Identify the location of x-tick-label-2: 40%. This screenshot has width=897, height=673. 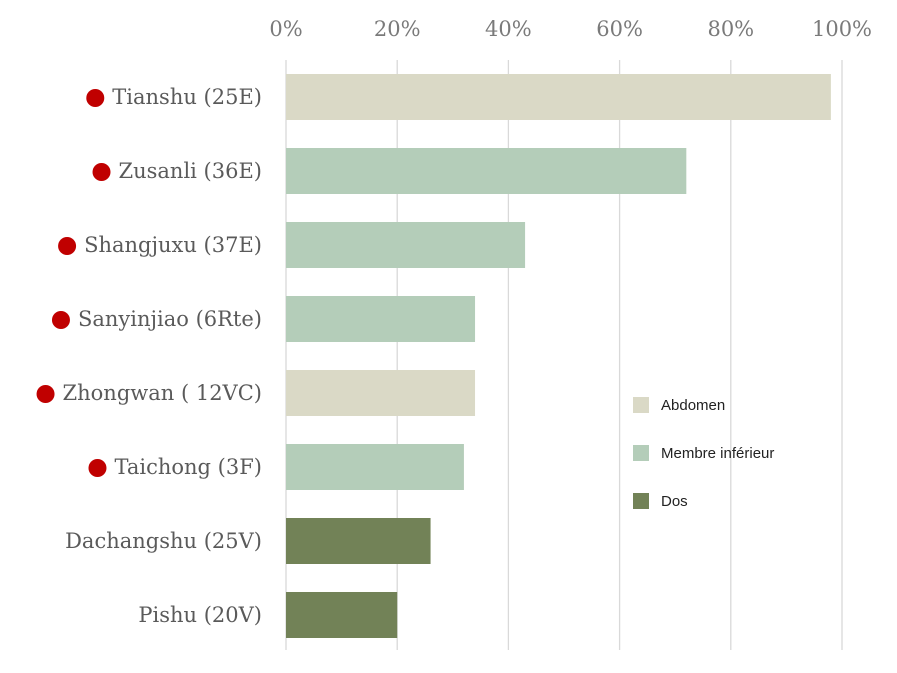
(508, 29).